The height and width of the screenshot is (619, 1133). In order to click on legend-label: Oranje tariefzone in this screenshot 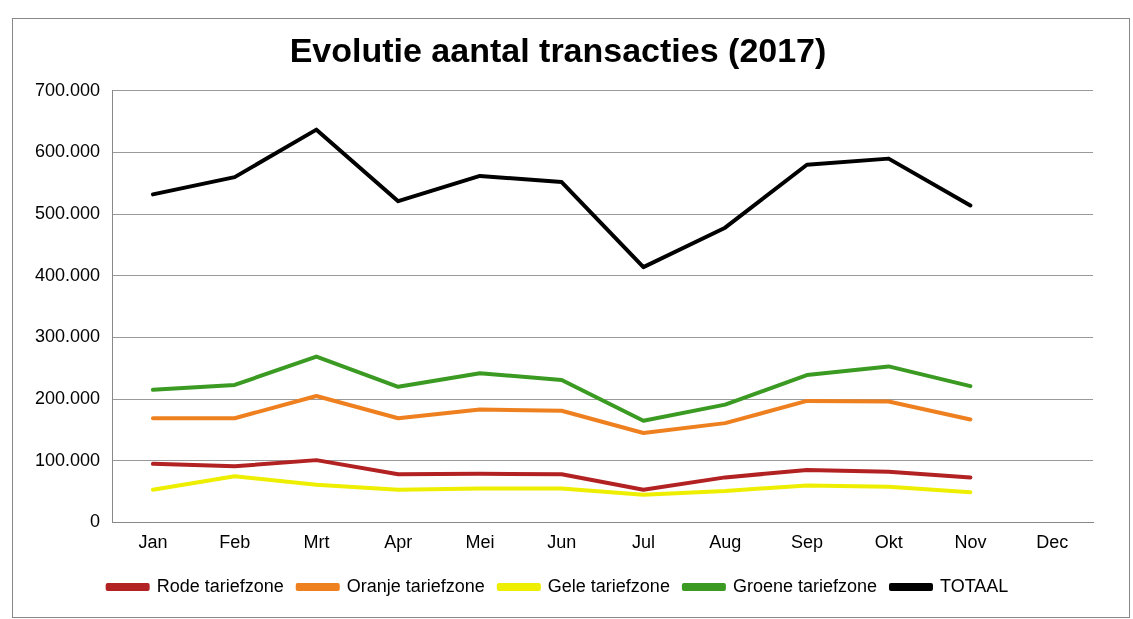, I will do `click(415, 585)`.